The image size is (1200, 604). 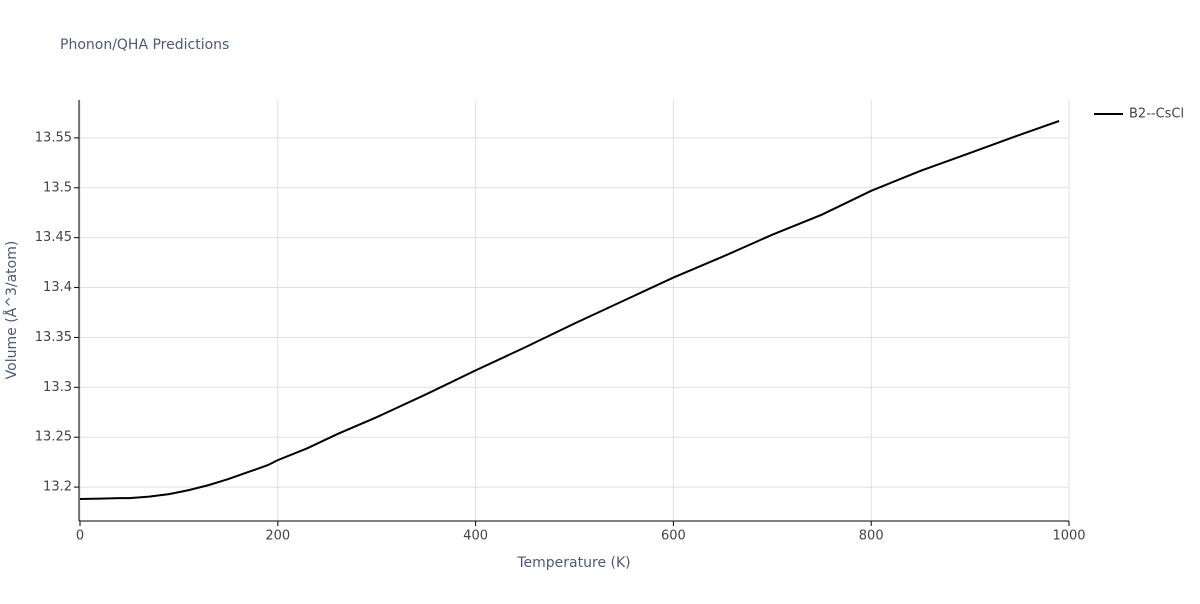 I want to click on y-tick-label: 13.3, so click(x=57, y=387).